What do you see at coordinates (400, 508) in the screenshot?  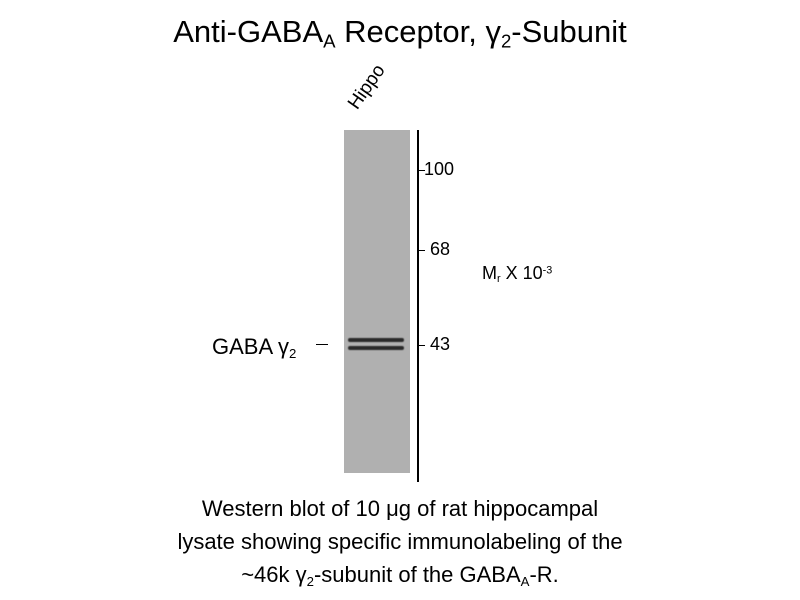 I see `caption-line: Western blot of 10 μg of rat hippocampal` at bounding box center [400, 508].